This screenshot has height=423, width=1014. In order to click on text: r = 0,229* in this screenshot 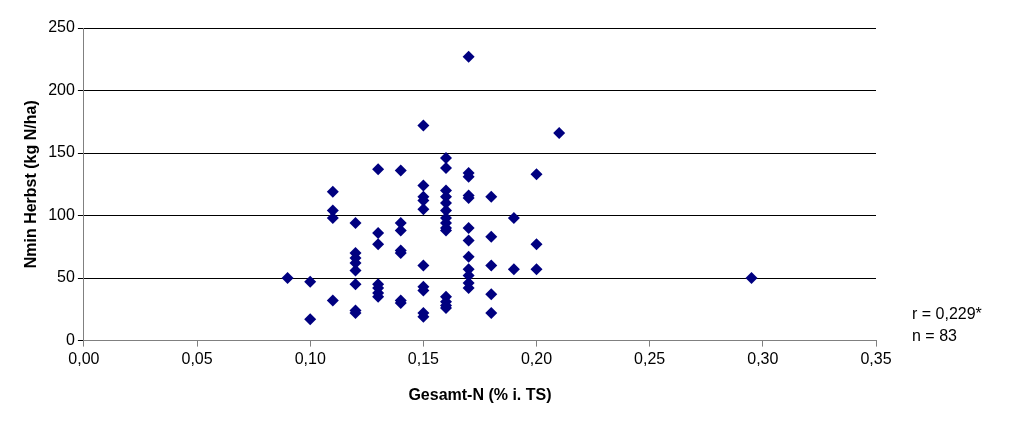, I will do `click(947, 314)`.